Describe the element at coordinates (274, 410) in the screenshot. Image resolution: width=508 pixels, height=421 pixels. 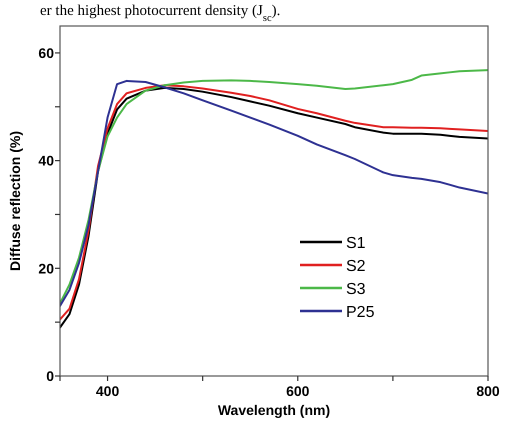
I see `x-axis-title: Wavelength (nm)` at that location.